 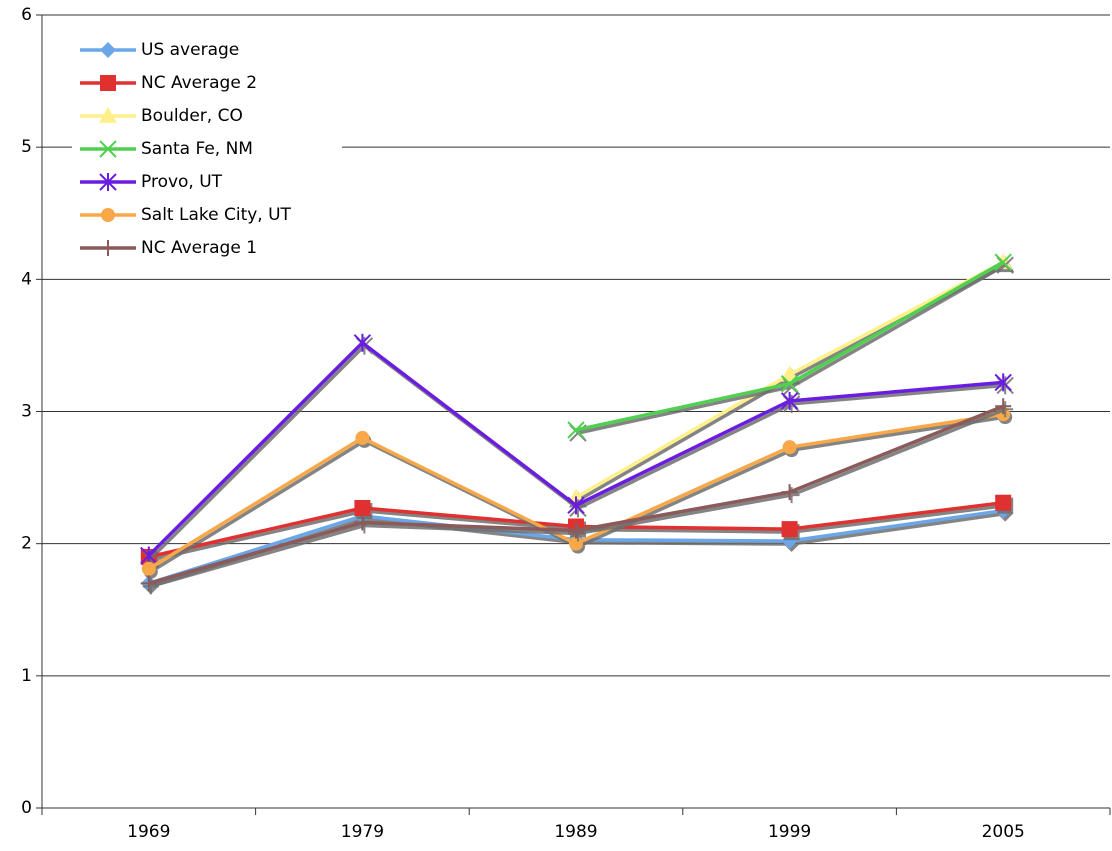 What do you see at coordinates (789, 832) in the screenshot?
I see `x-tick-label: 1999` at bounding box center [789, 832].